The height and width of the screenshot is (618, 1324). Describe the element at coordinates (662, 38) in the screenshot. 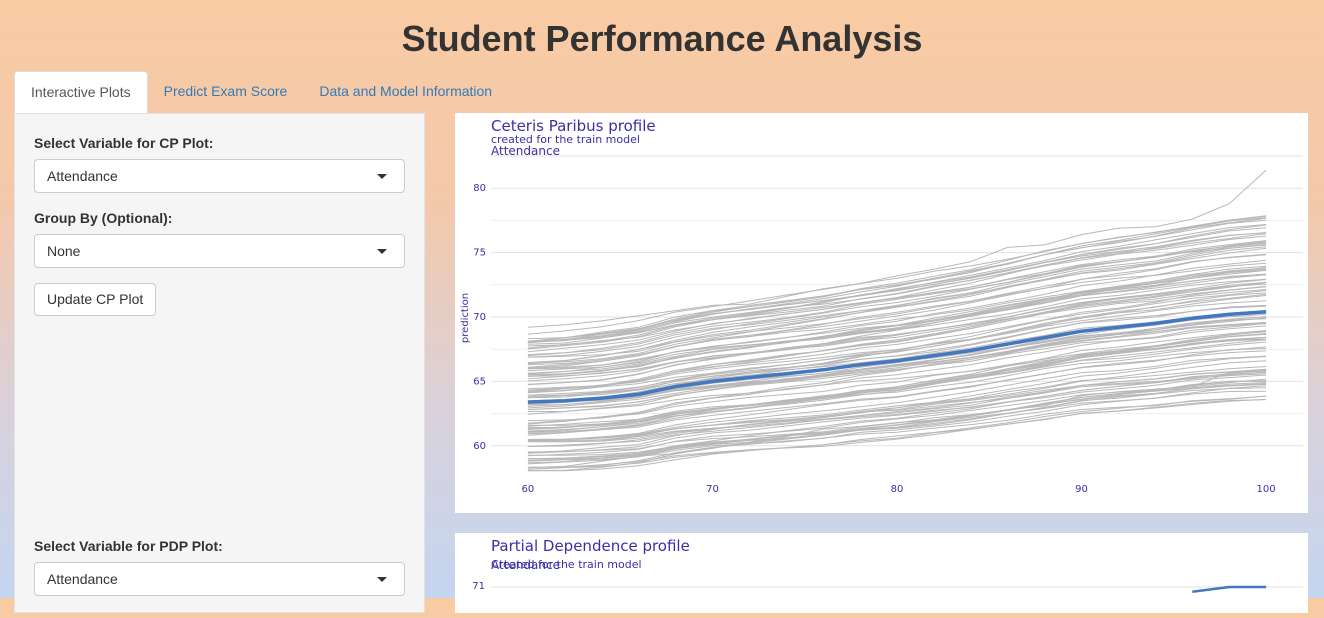

I see `page-title: Student Performance Analysis` at that location.